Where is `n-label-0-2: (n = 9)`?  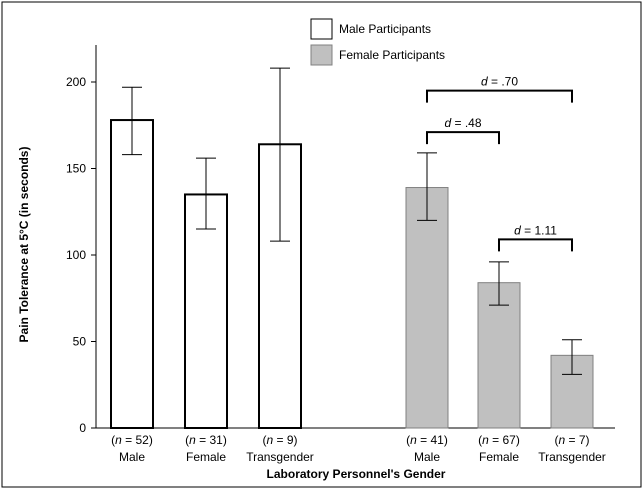
n-label-0-2: (n = 9) is located at coordinates (279, 440).